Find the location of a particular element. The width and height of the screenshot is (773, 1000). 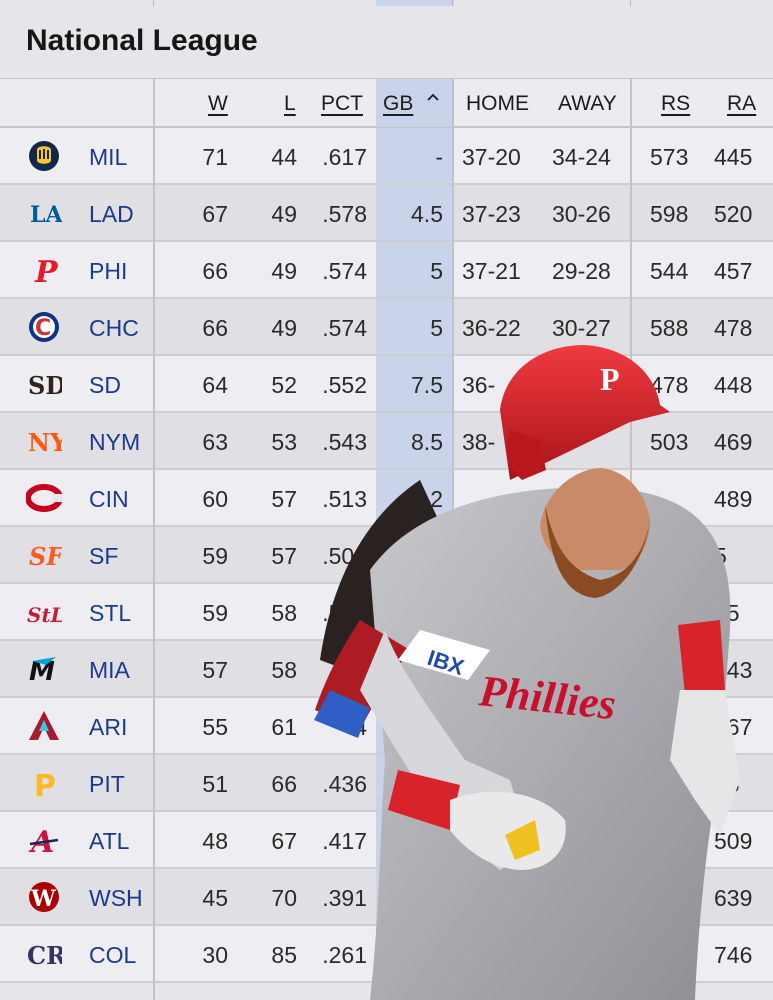

team-link-col: COL is located at coordinates (113, 955).